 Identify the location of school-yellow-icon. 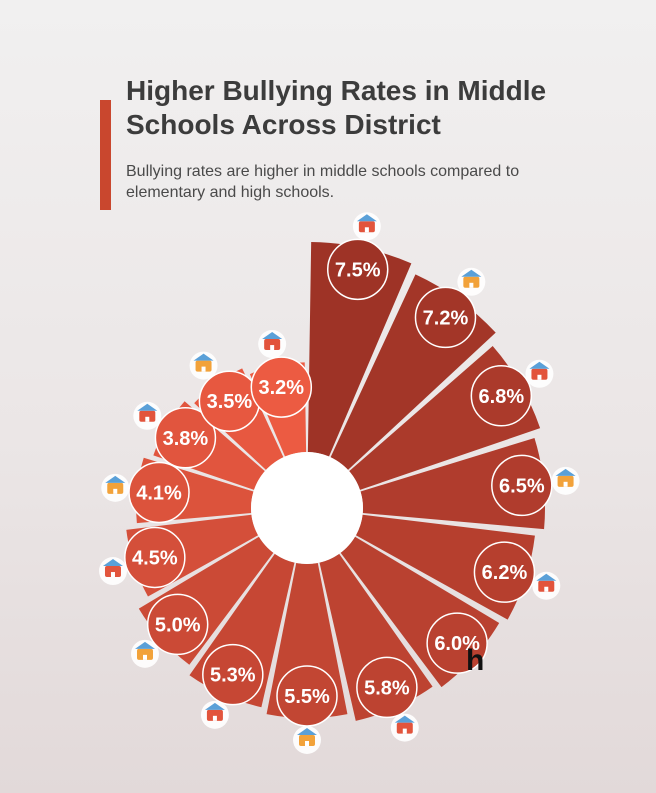
(115, 487).